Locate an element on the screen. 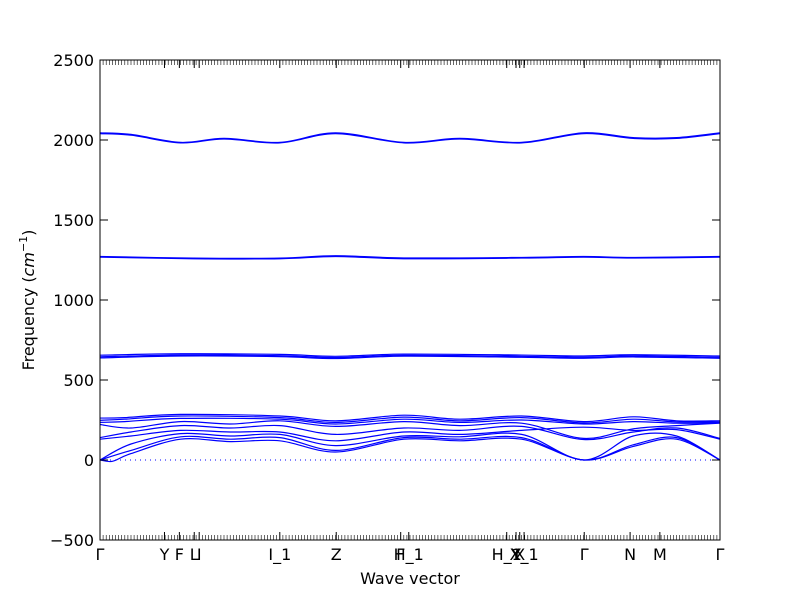 This screenshot has height=600, width=800. y-tick-label: 1500 is located at coordinates (73, 220).